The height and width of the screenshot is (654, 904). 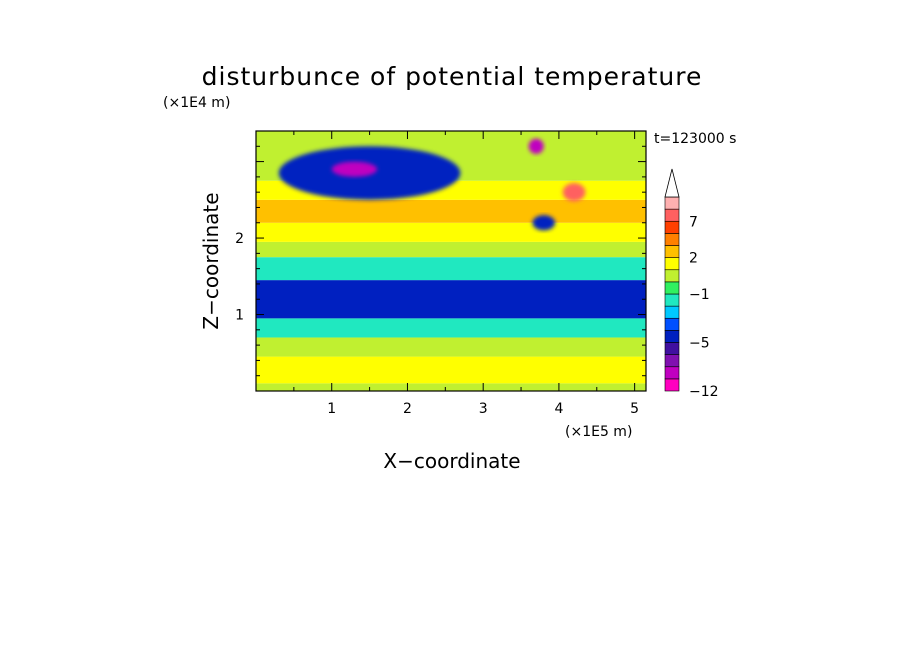 I want to click on y-tick-label: 1, so click(x=239, y=316).